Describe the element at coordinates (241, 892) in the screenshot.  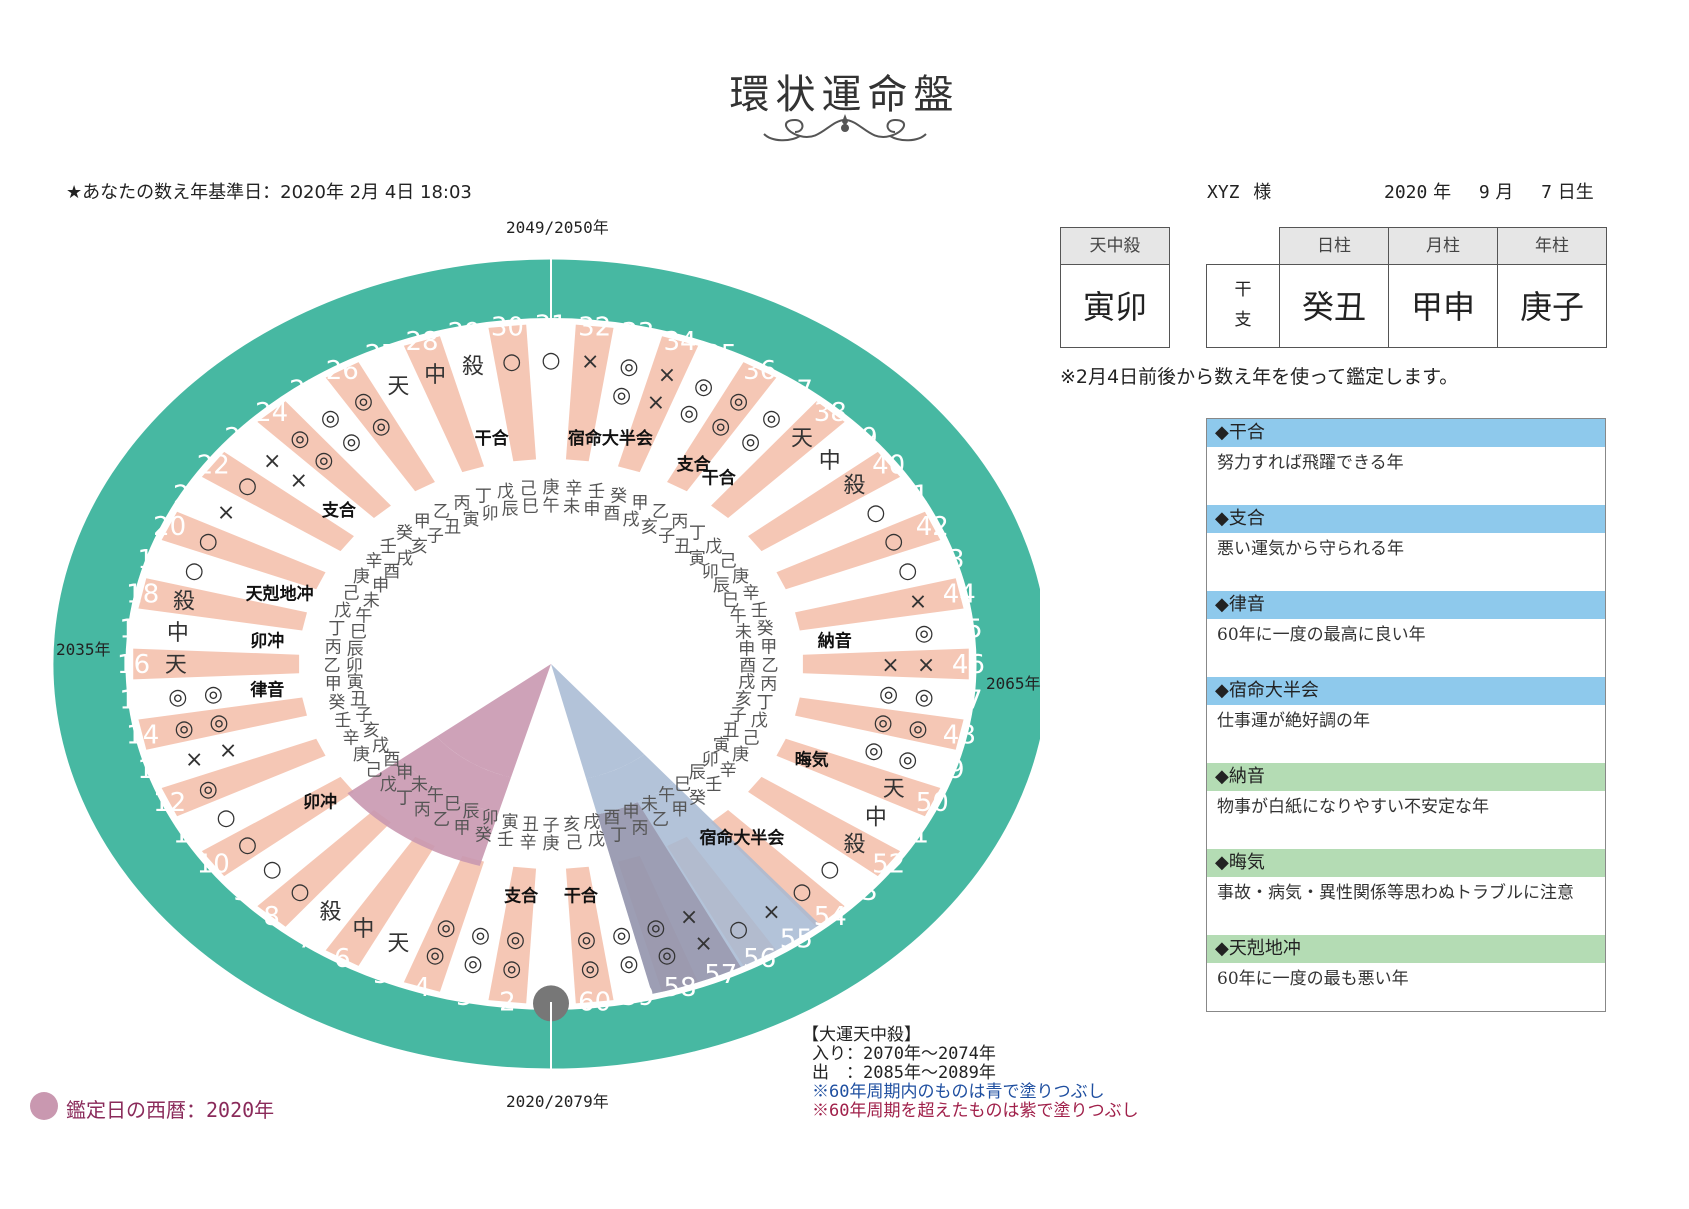
I see `age-label: 9` at that location.